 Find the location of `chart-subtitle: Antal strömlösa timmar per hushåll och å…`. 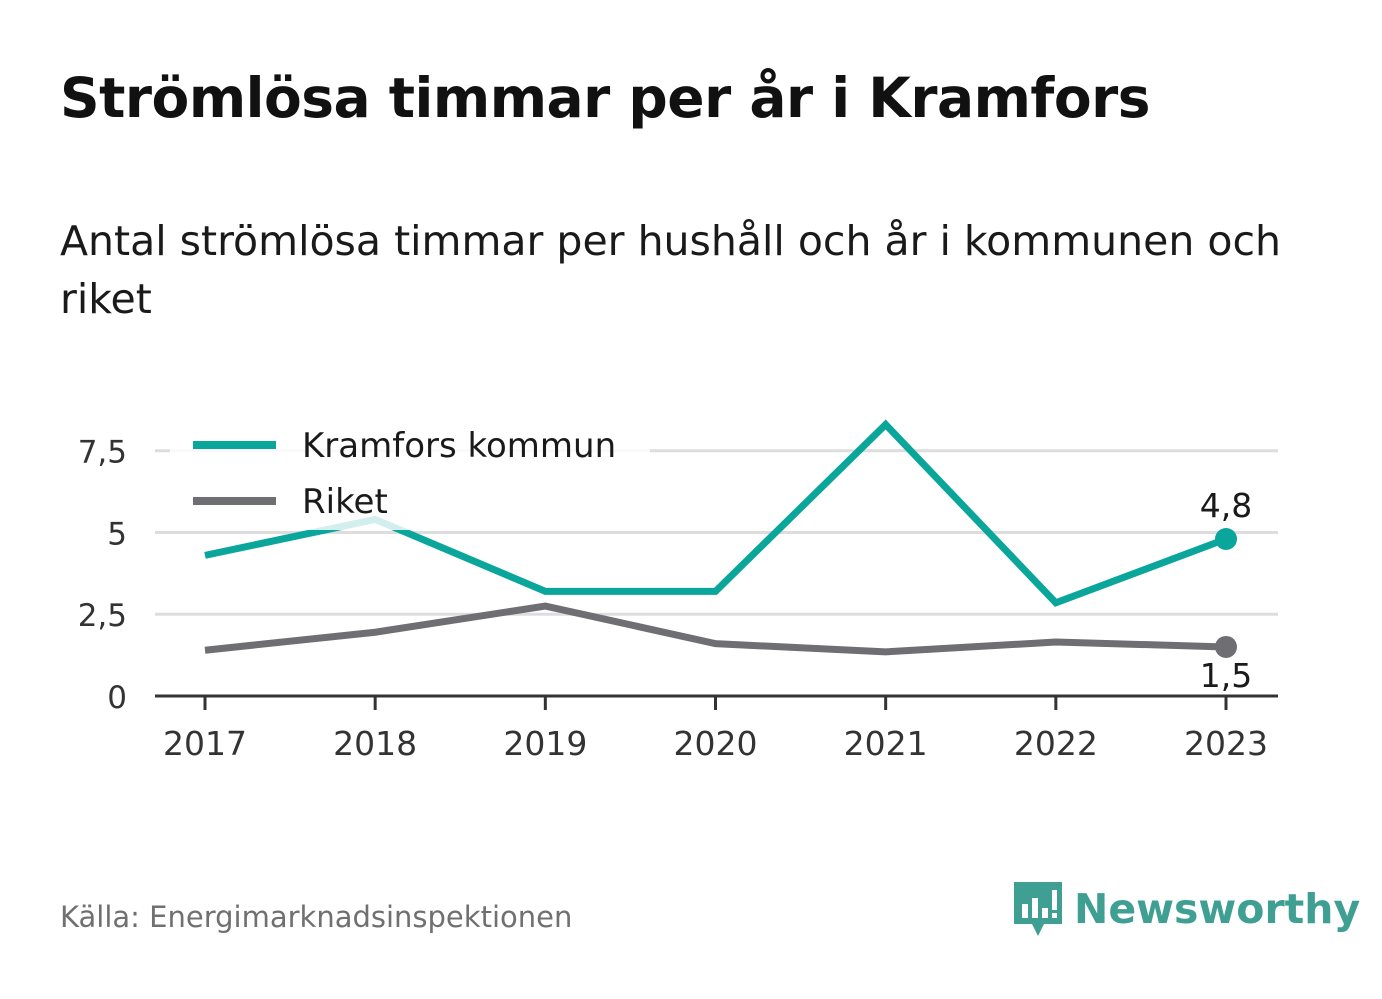

chart-subtitle: Antal strömlösa timmar per hushåll och å… is located at coordinates (670, 270).